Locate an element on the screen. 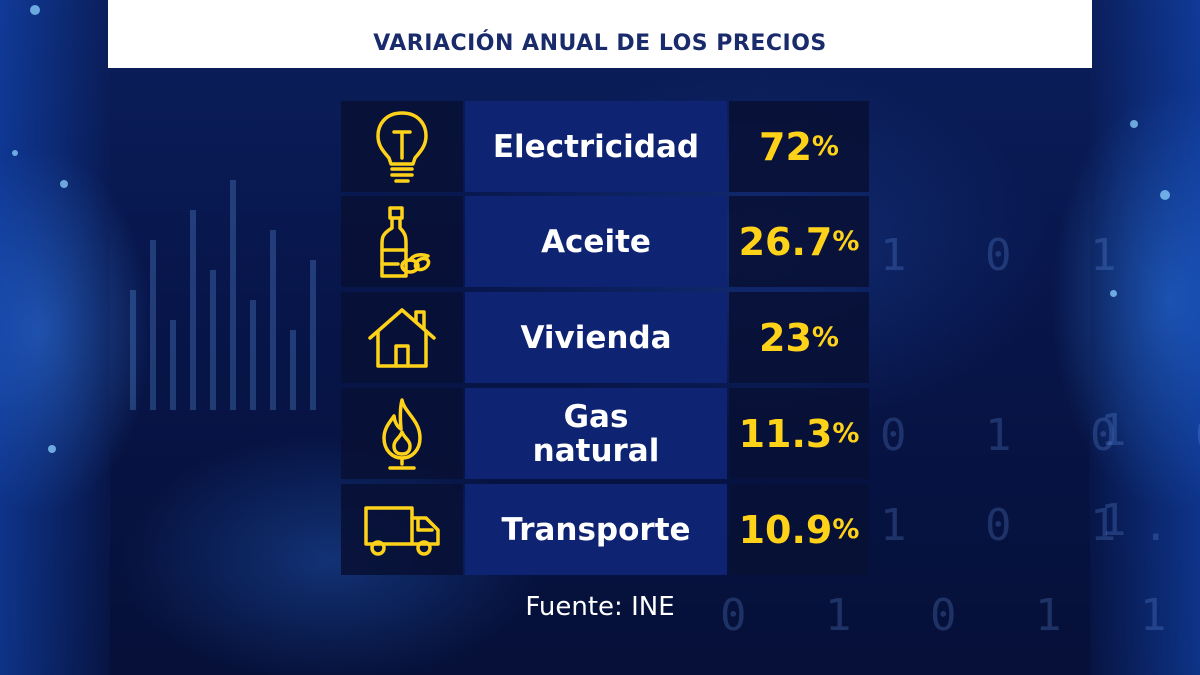 The height and width of the screenshot is (675, 1200). binary-digits-decor: 1 0 1.1 is located at coordinates (1040, 525).